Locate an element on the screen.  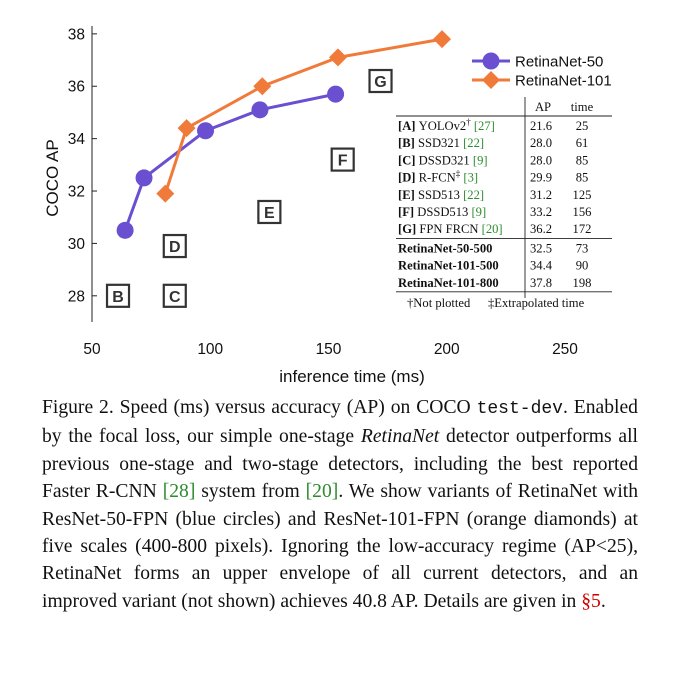
table-row-d: [D] R-FCN‡ [3] is located at coordinates (438, 177).